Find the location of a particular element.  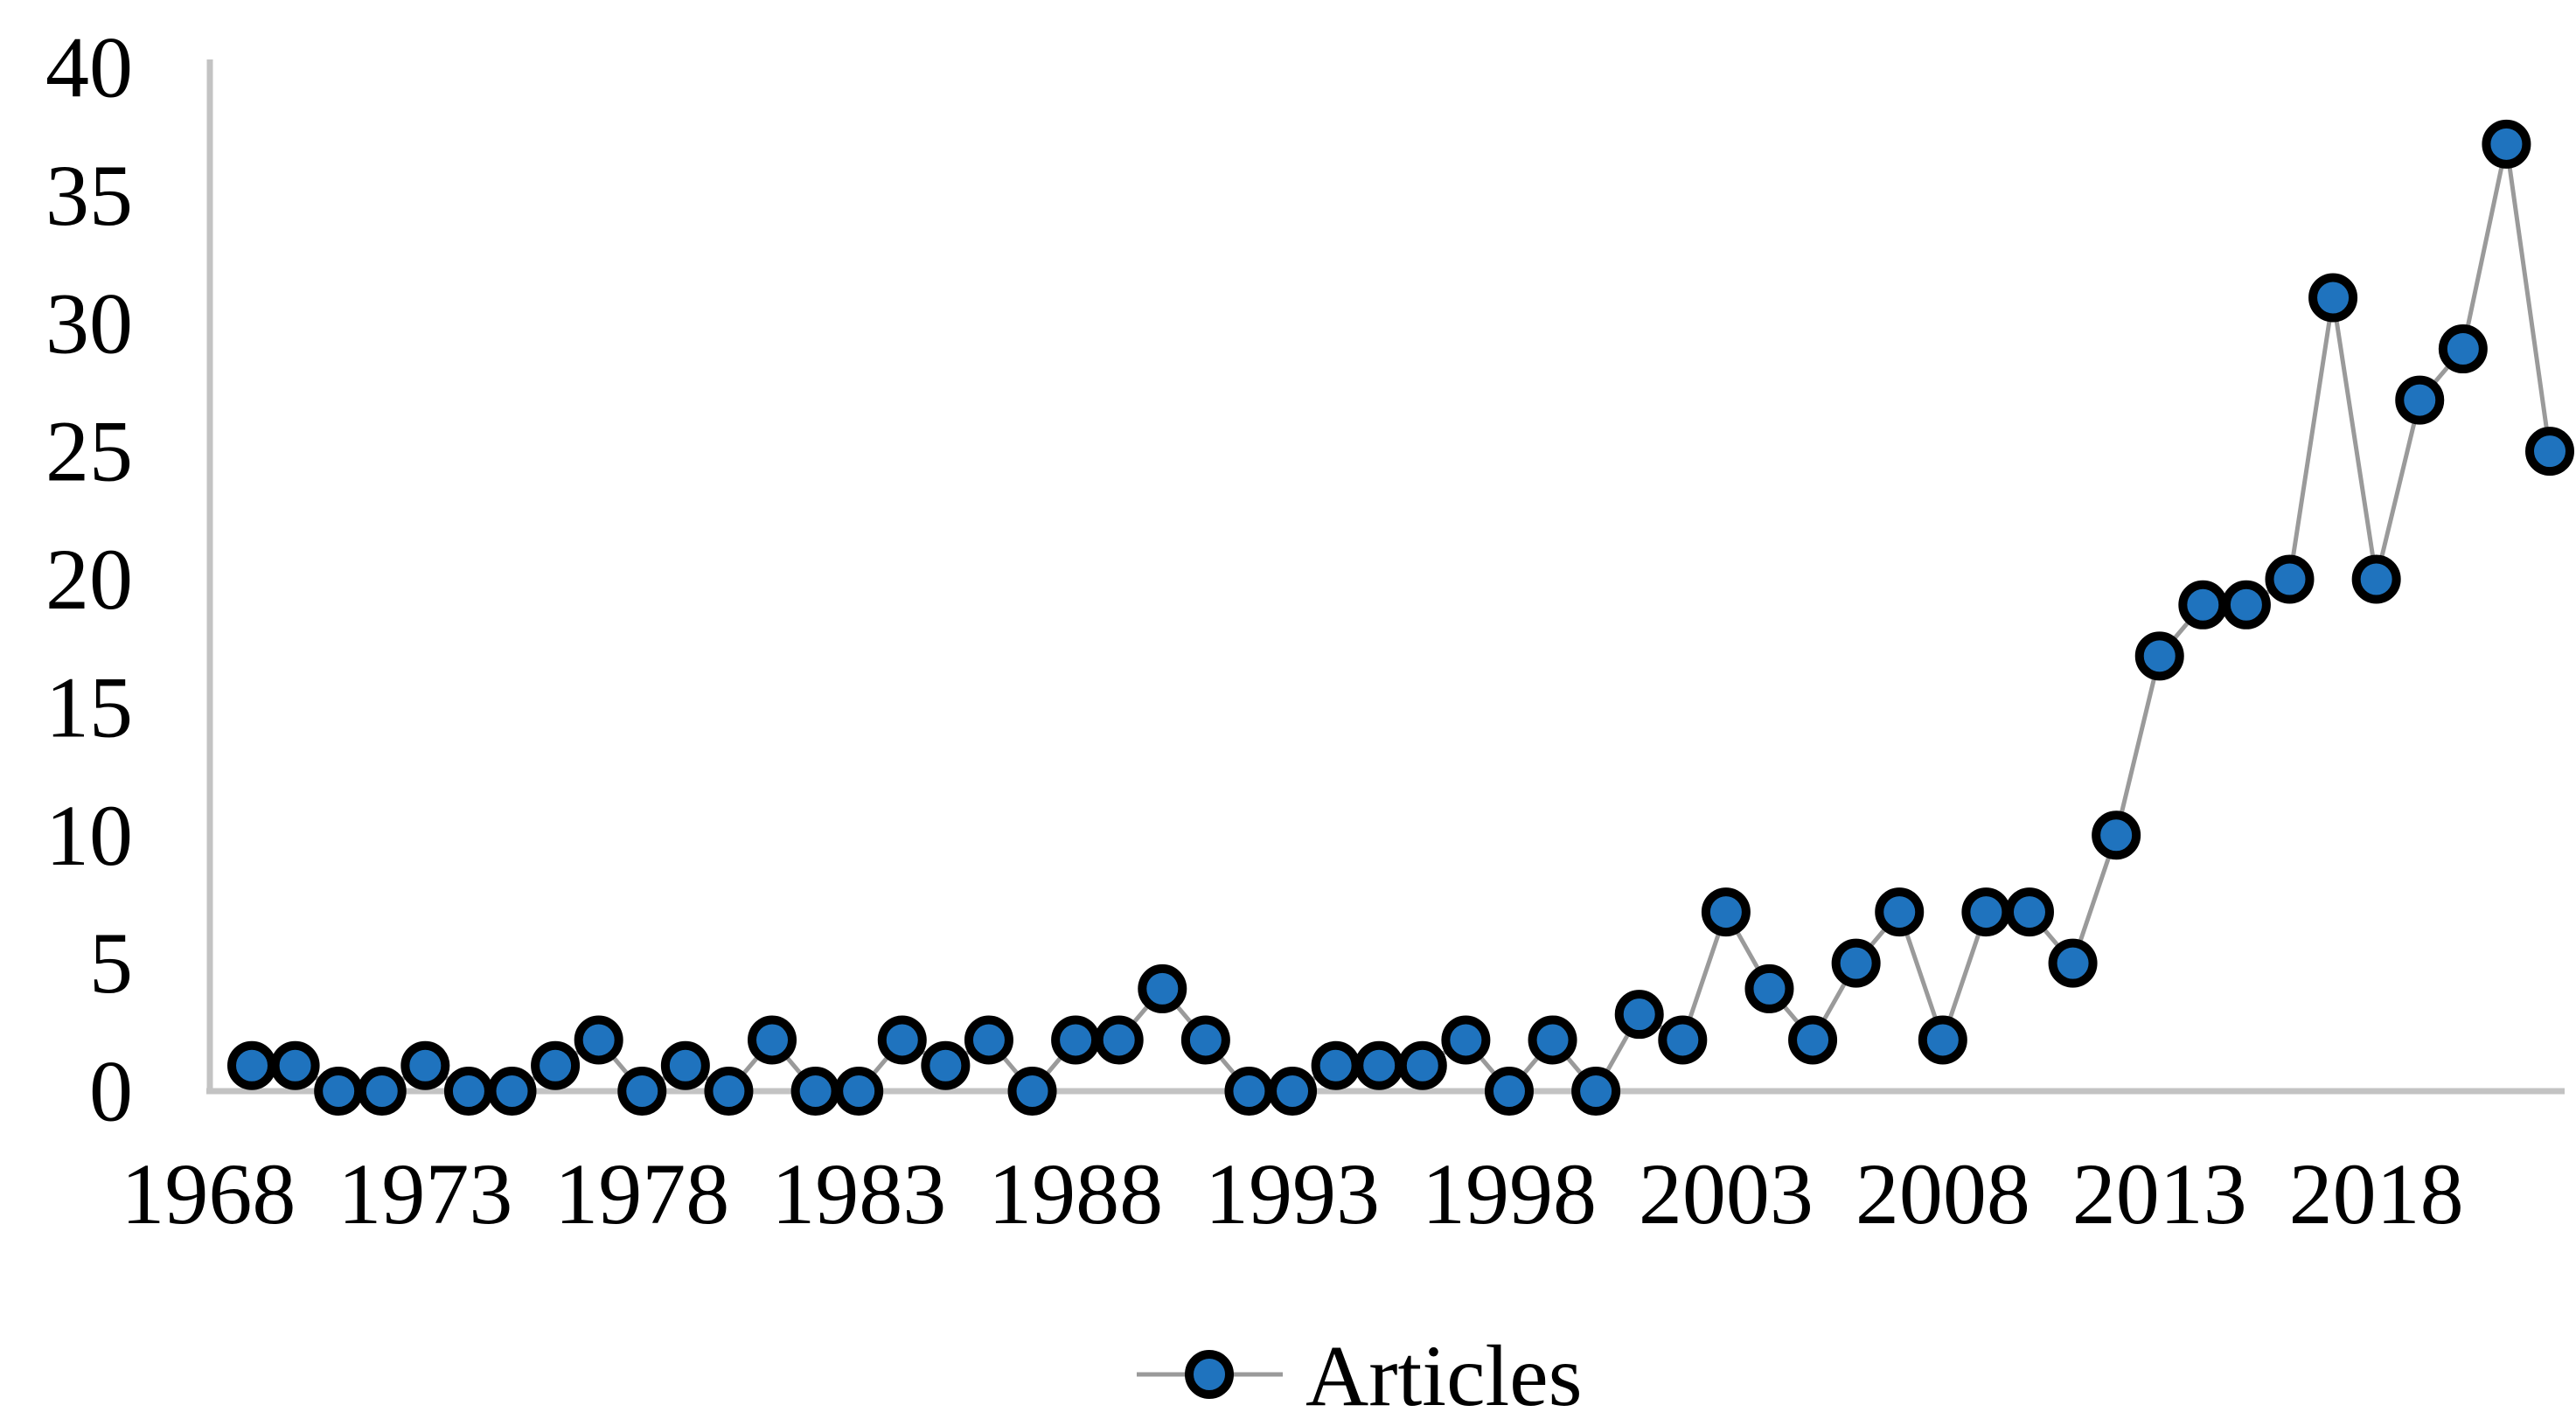

y-tick-label: 25 is located at coordinates (89, 451).